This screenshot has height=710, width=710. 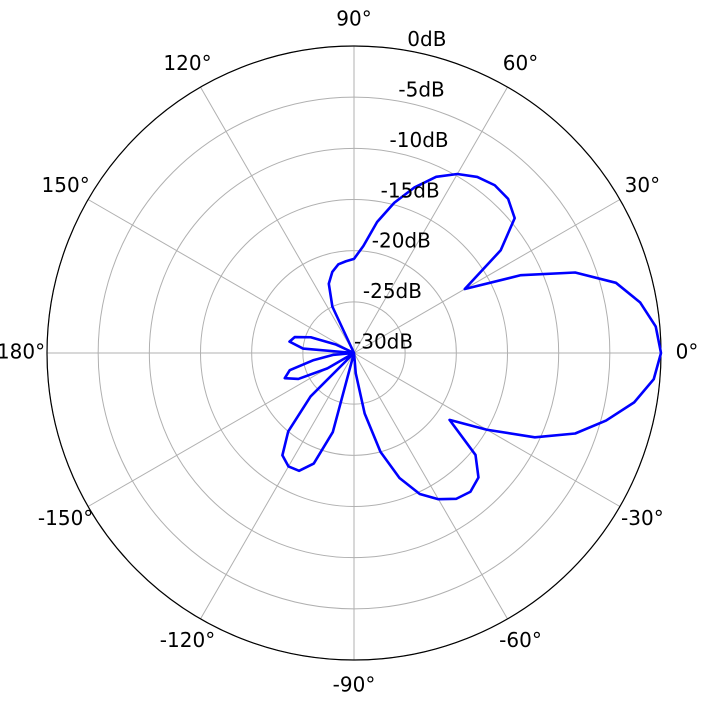 I want to click on angle-tick-label: -90°, so click(x=354, y=685).